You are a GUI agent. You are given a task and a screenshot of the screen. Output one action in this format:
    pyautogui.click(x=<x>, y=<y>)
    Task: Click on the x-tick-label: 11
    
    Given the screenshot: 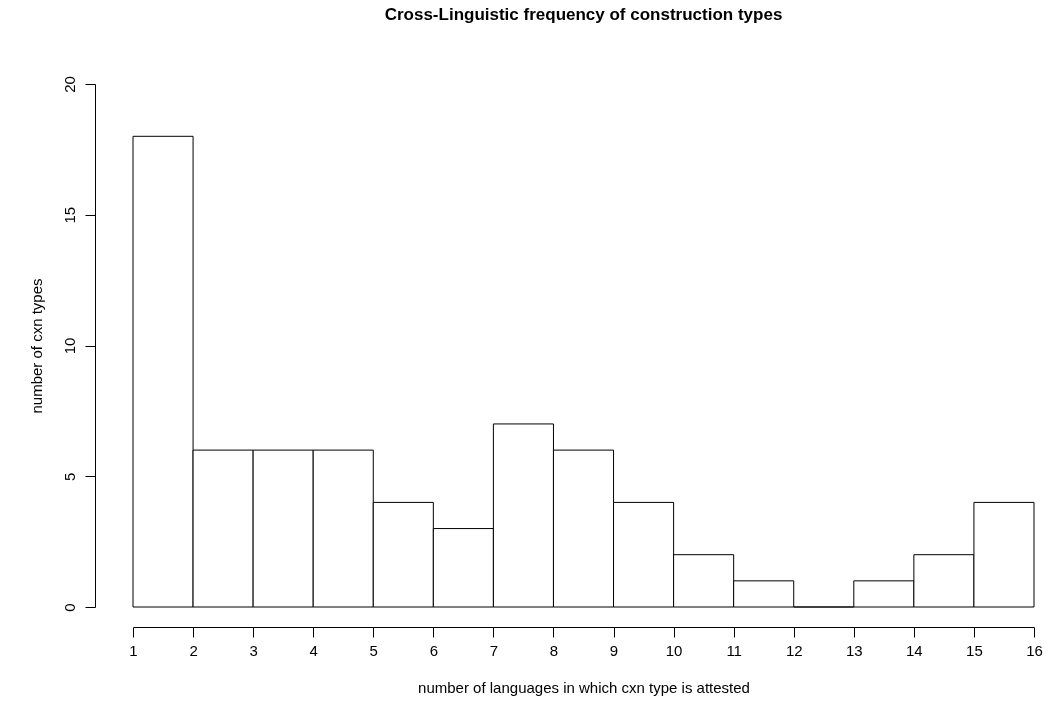 What is the action you would take?
    pyautogui.click(x=734, y=650)
    